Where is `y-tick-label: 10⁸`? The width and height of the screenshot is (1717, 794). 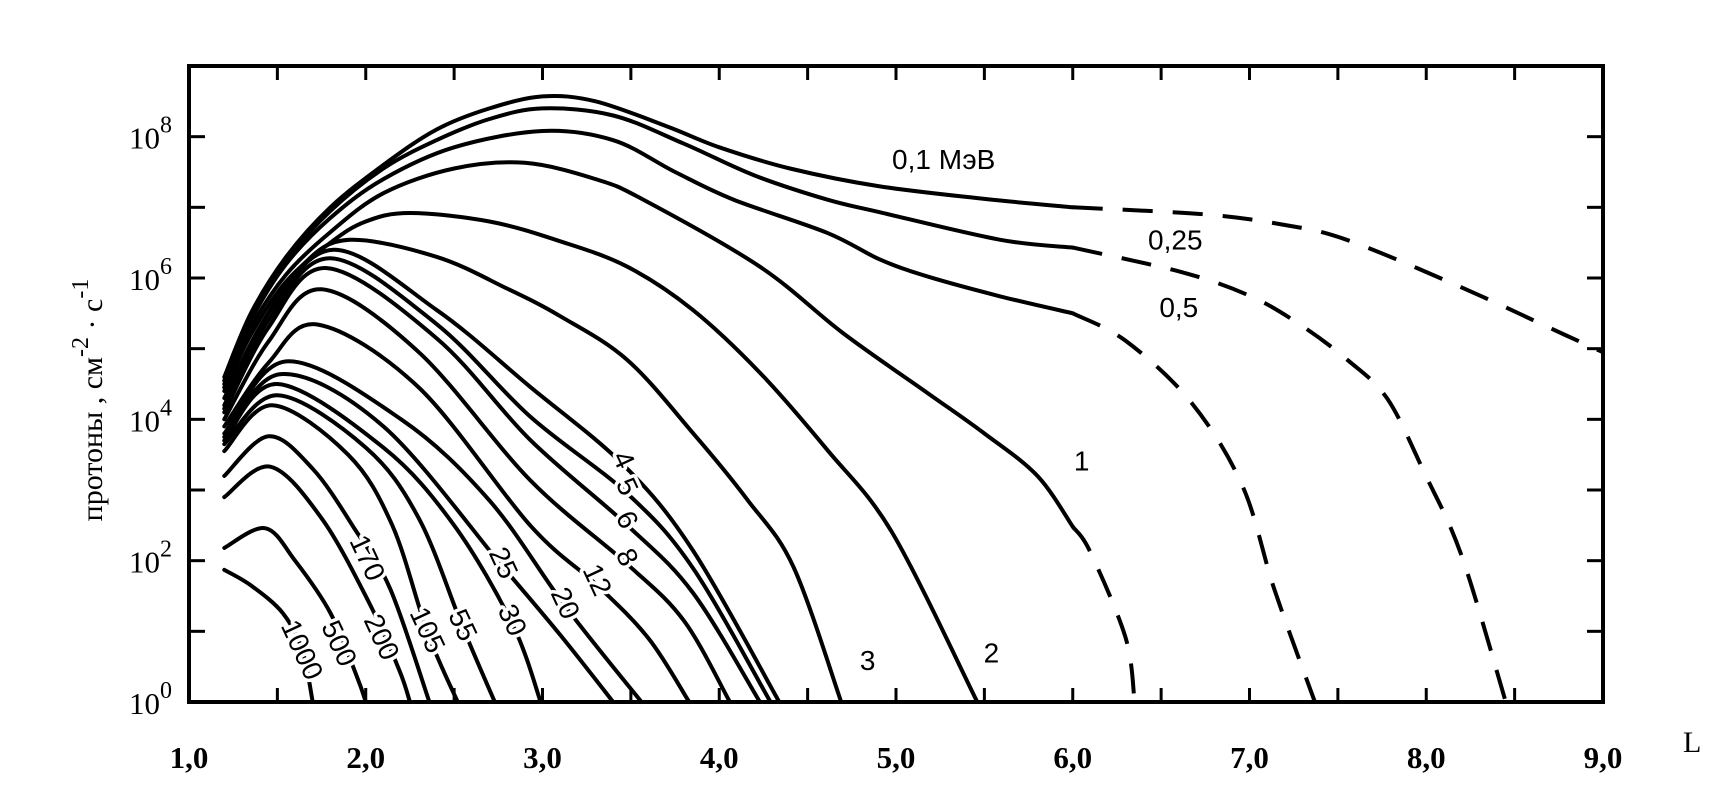
y-tick-label: 10⁸ is located at coordinates (150, 134).